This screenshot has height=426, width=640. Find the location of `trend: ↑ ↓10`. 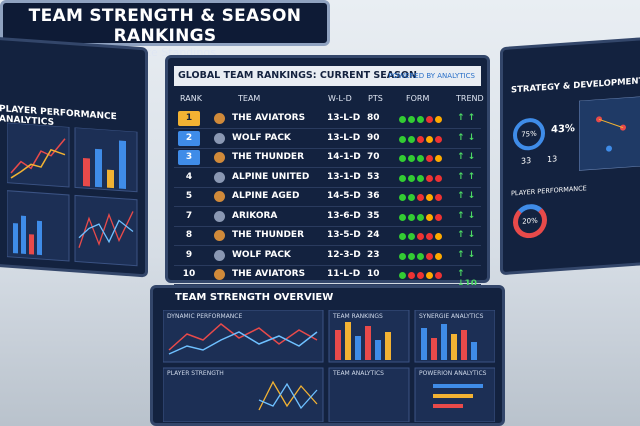

trend: ↑ ↓10 is located at coordinates (467, 279).